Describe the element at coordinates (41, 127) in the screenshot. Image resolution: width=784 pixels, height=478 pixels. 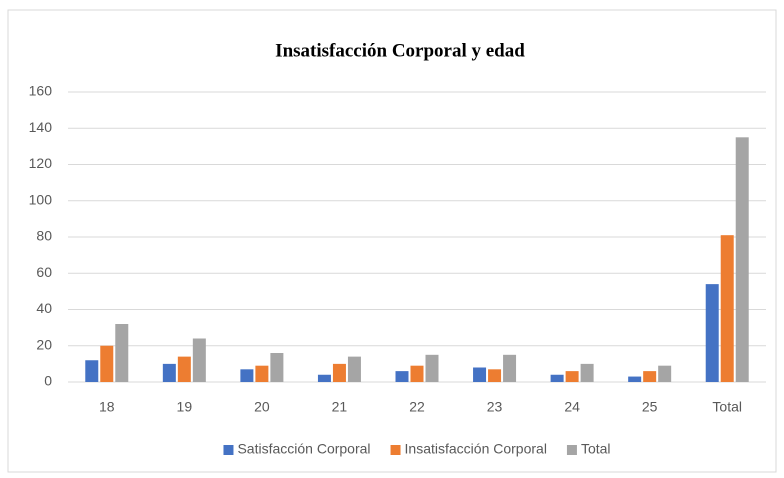
I see `y-tick-label: 140` at that location.